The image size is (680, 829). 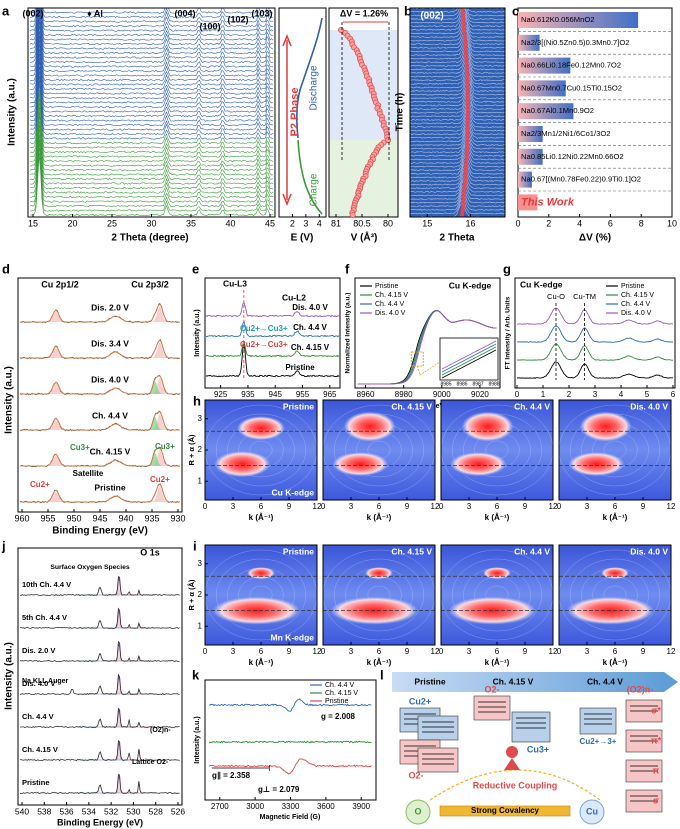 I want to click on legend-label: Ch. 4.15 V, so click(x=391, y=295).